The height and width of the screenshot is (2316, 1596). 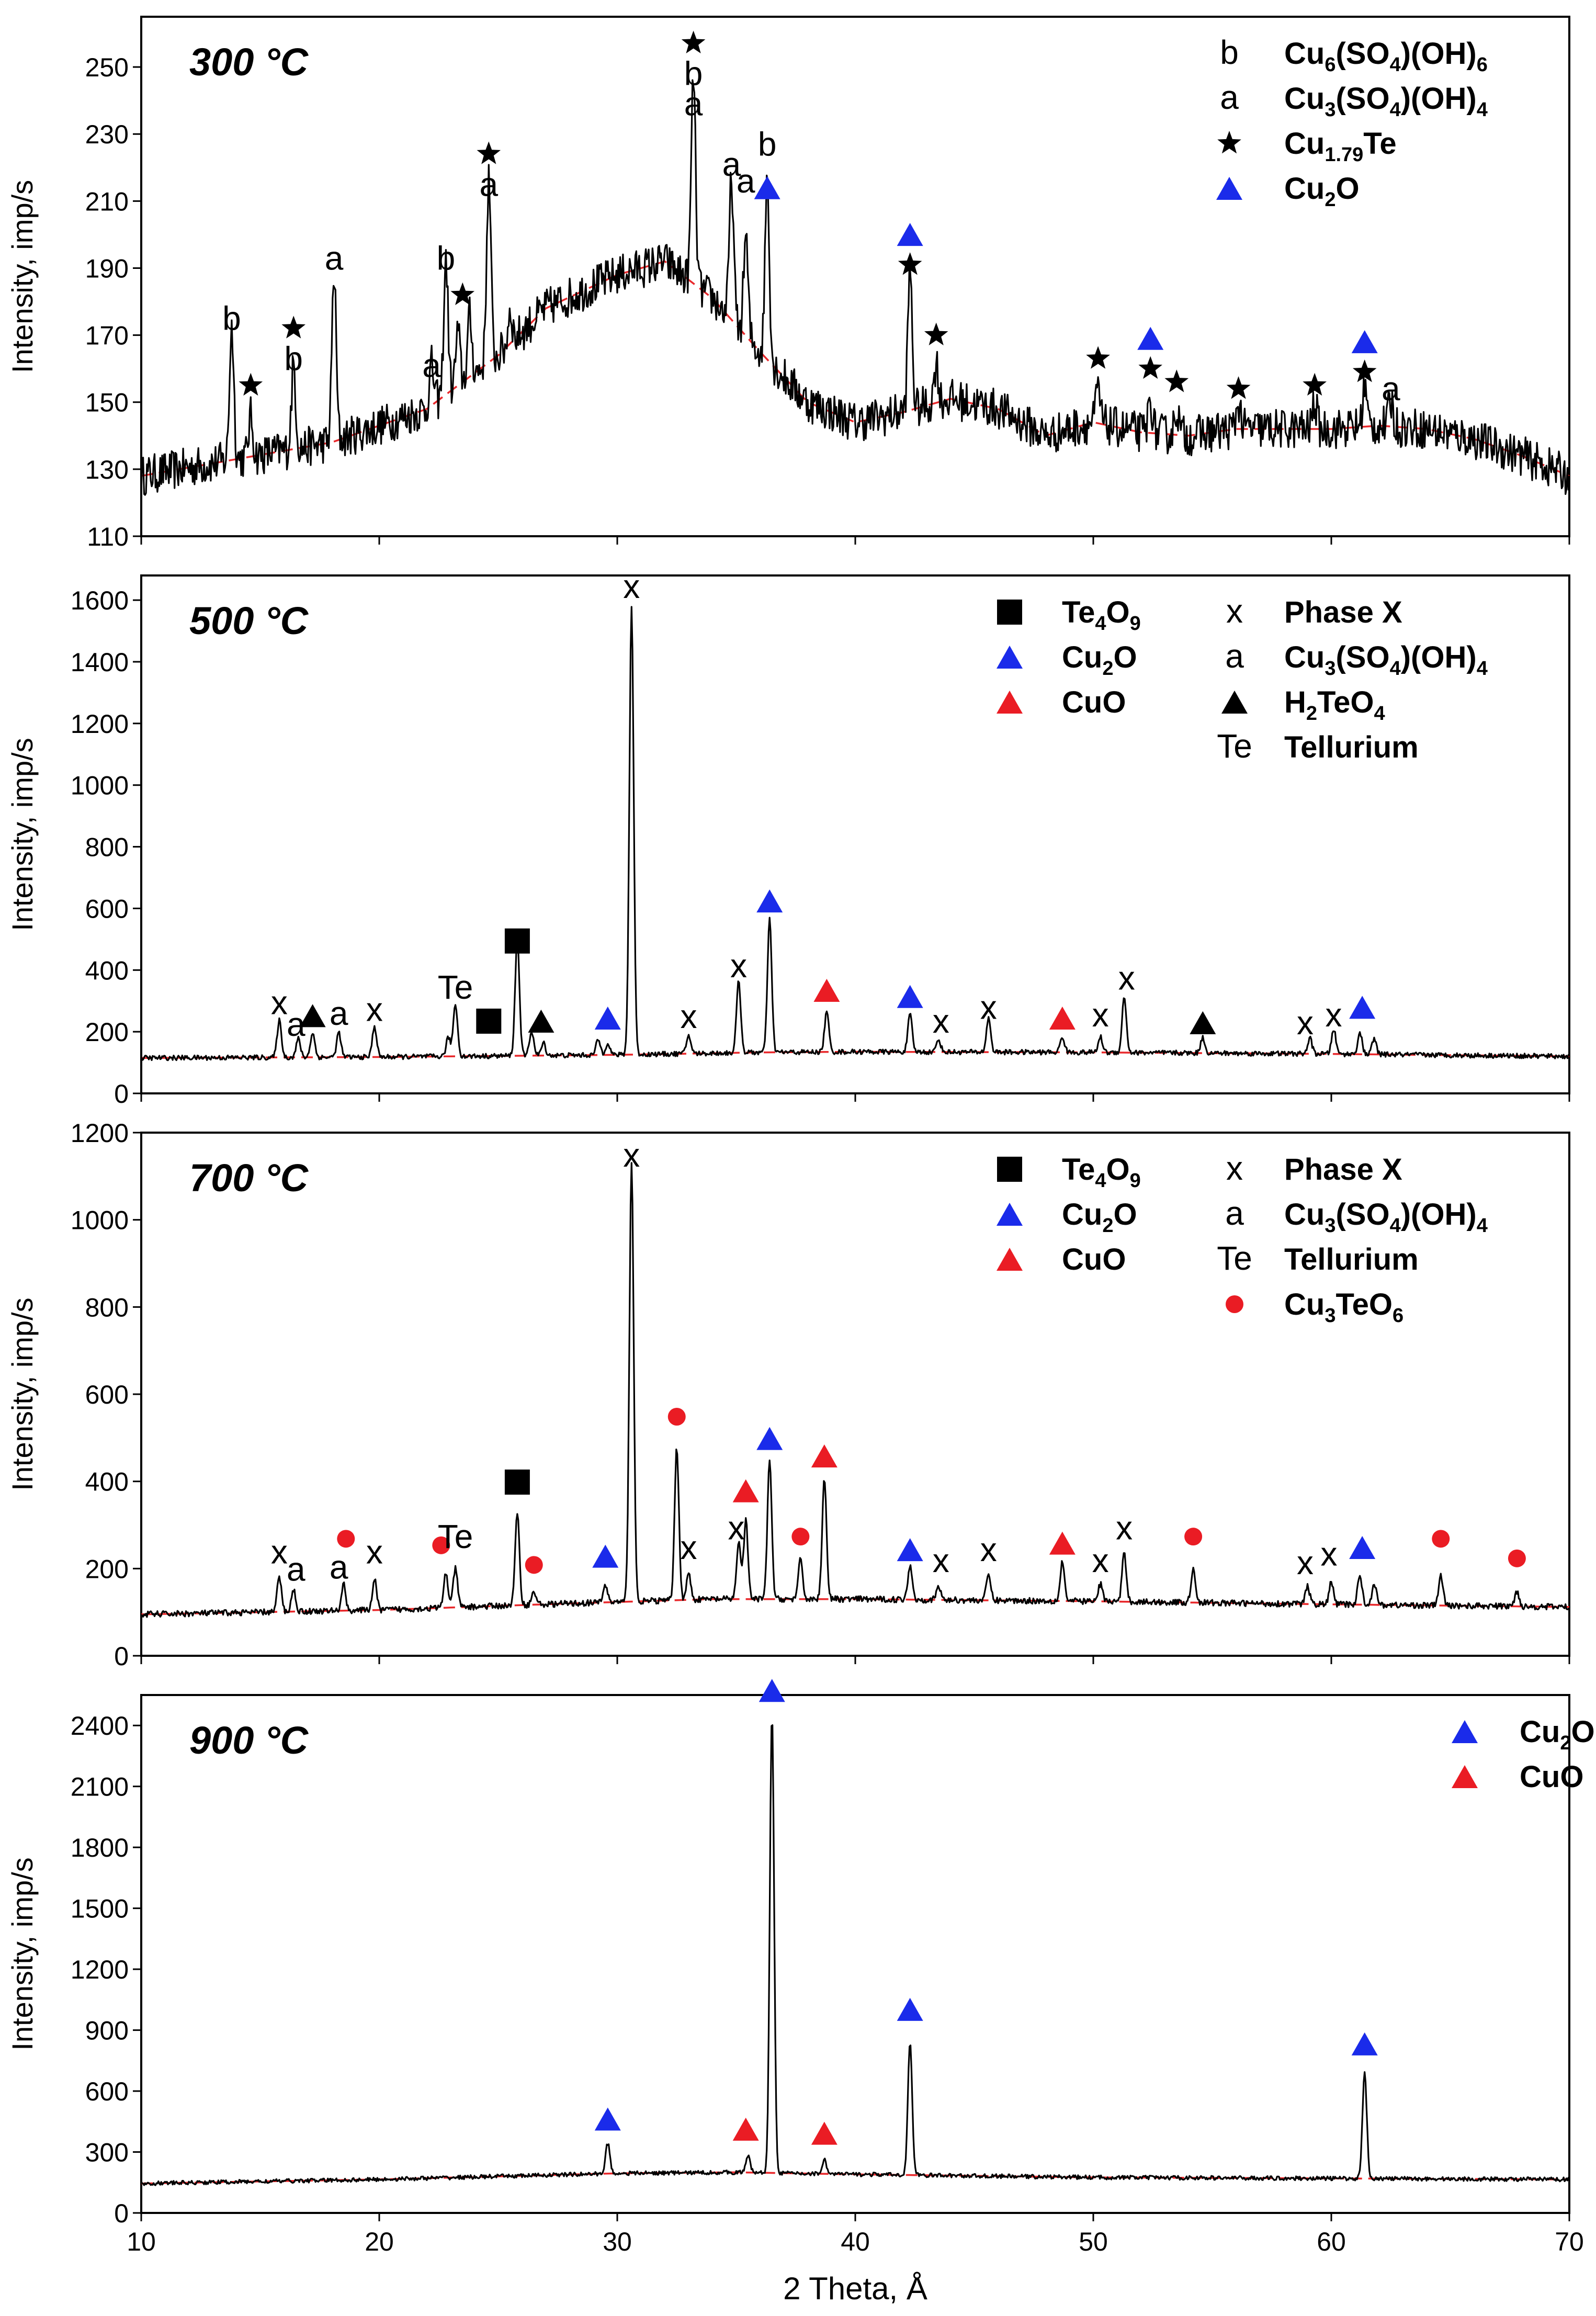 I want to click on y-tick-label: 130, so click(x=107, y=470).